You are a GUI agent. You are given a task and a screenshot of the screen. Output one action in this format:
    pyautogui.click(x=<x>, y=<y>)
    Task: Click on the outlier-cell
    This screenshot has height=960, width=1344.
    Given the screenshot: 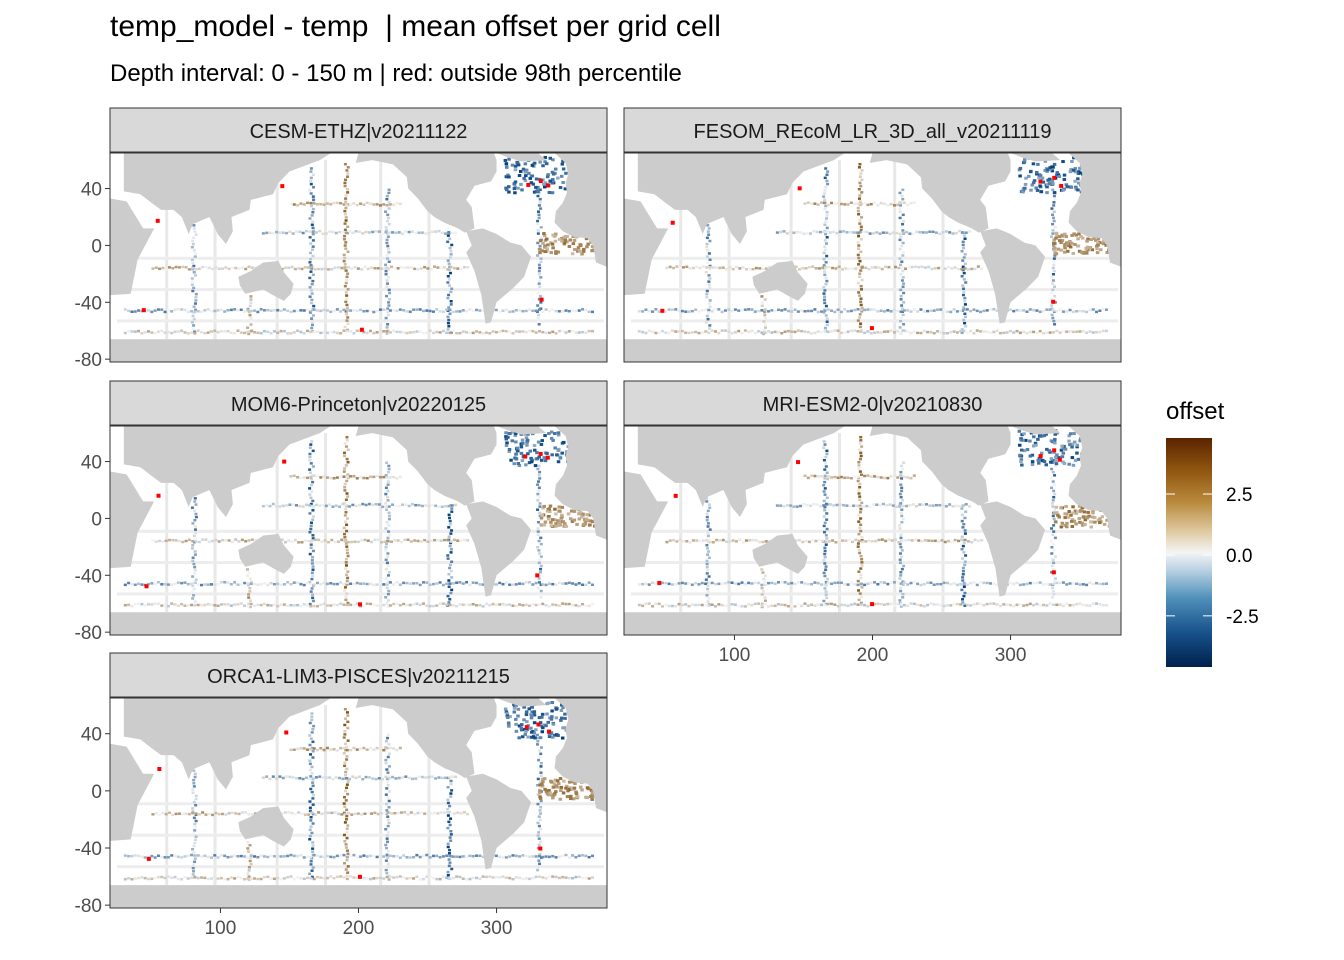 What is the action you would take?
    pyautogui.click(x=1061, y=185)
    